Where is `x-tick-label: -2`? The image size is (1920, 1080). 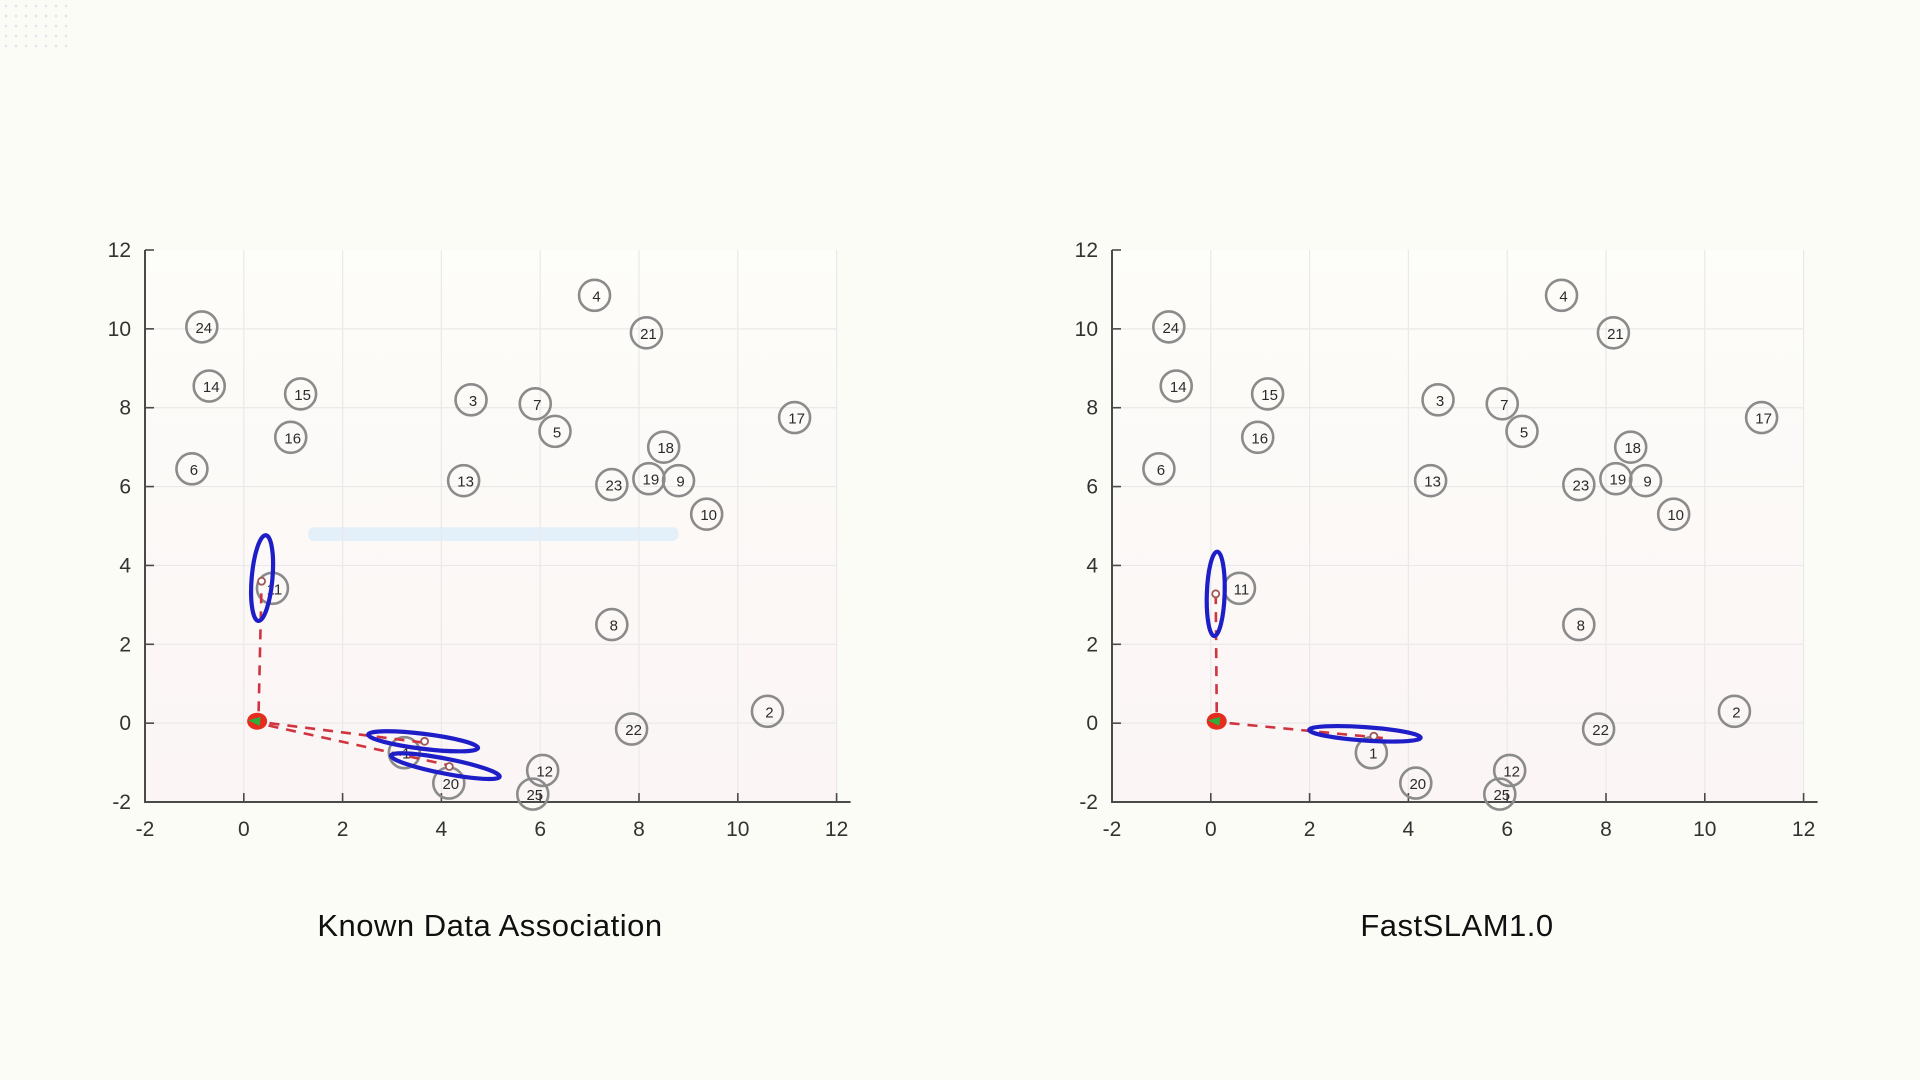
x-tick-label: -2 is located at coordinates (1112, 829).